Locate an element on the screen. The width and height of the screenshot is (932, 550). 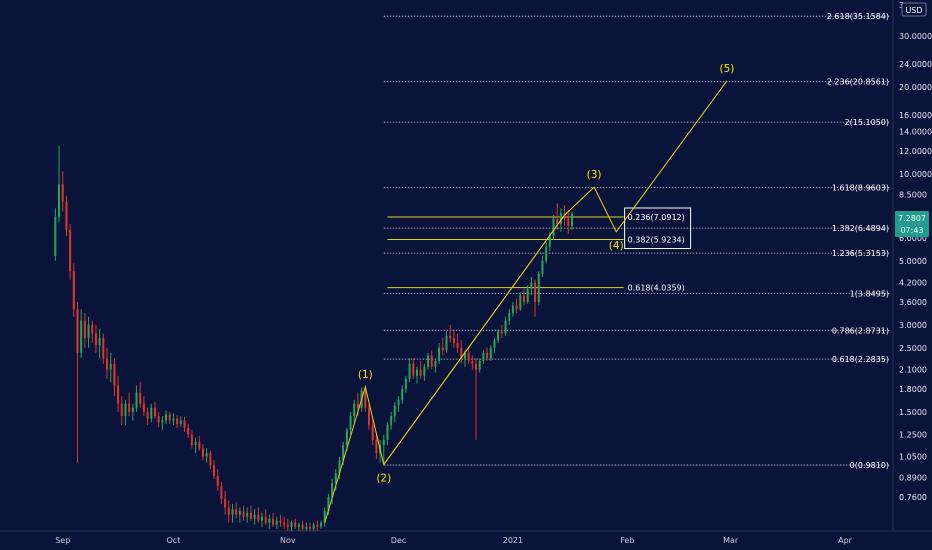
currency-button: USD is located at coordinates (914, 9).